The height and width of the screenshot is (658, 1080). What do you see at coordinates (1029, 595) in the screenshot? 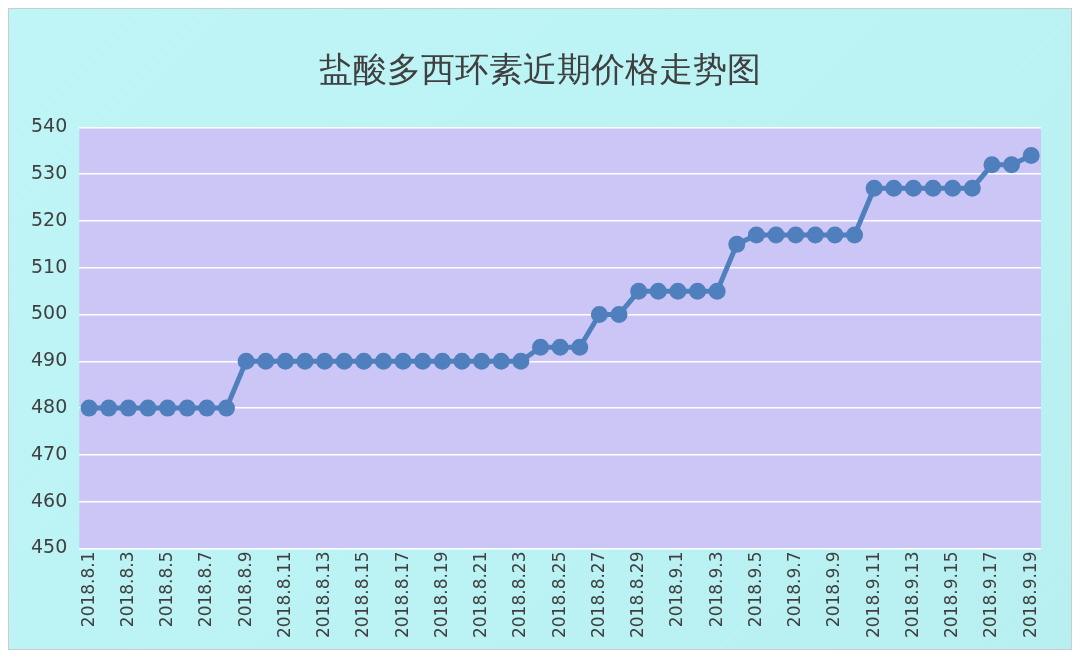
I see `x-tick-label: 2018.9.19` at bounding box center [1029, 595].